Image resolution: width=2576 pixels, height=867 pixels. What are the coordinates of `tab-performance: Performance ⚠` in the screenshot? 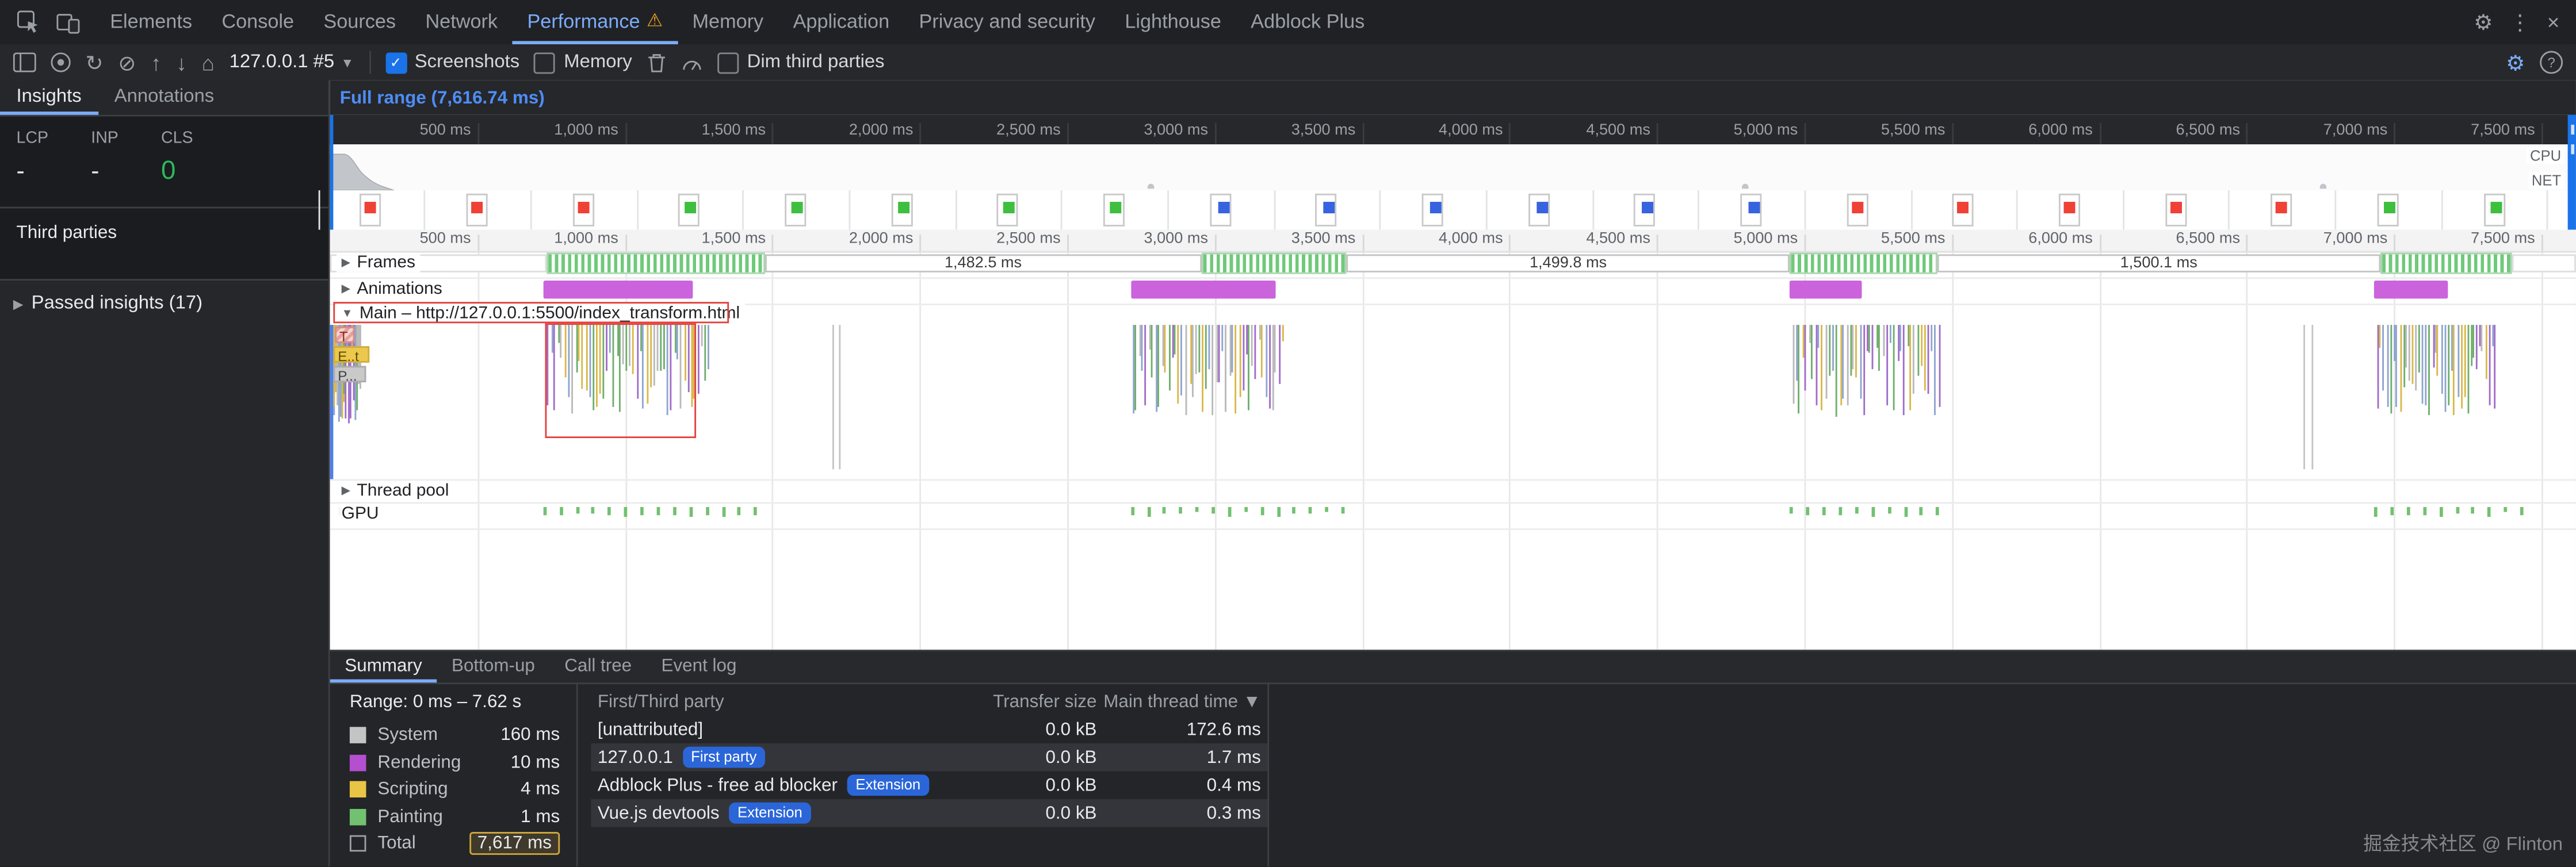 It's located at (595, 23).